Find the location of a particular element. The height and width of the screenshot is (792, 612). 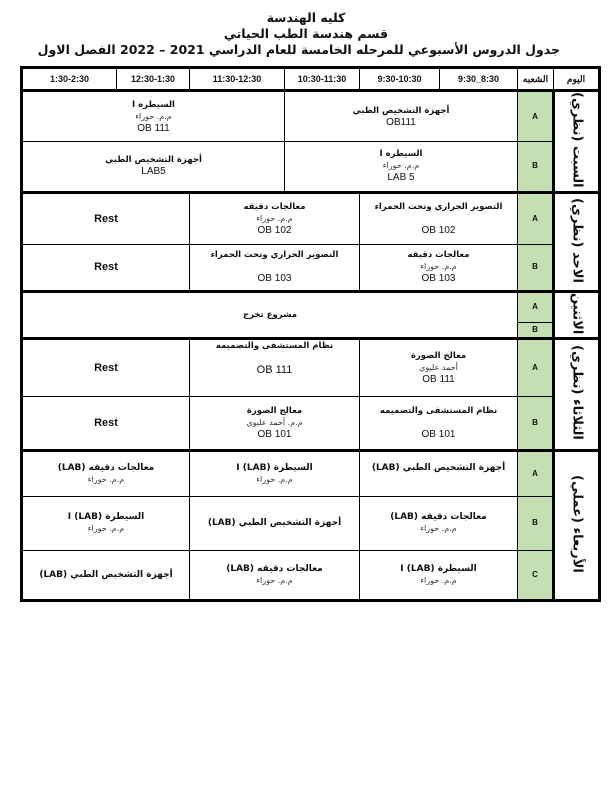

time-header: 9:30-10:30 is located at coordinates (399, 79).